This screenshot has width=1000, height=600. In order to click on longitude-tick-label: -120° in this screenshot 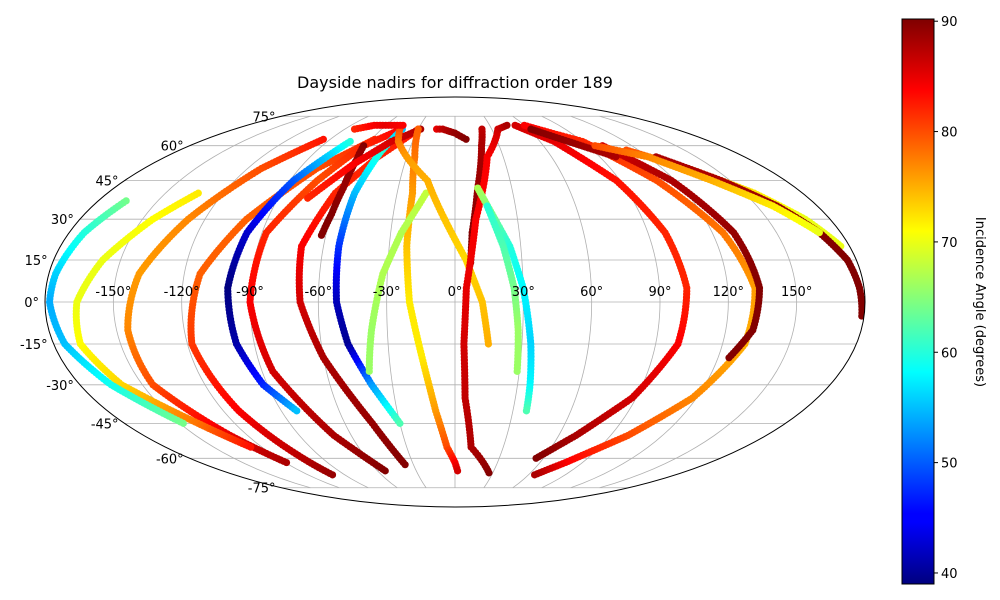, I will do `click(182, 292)`.